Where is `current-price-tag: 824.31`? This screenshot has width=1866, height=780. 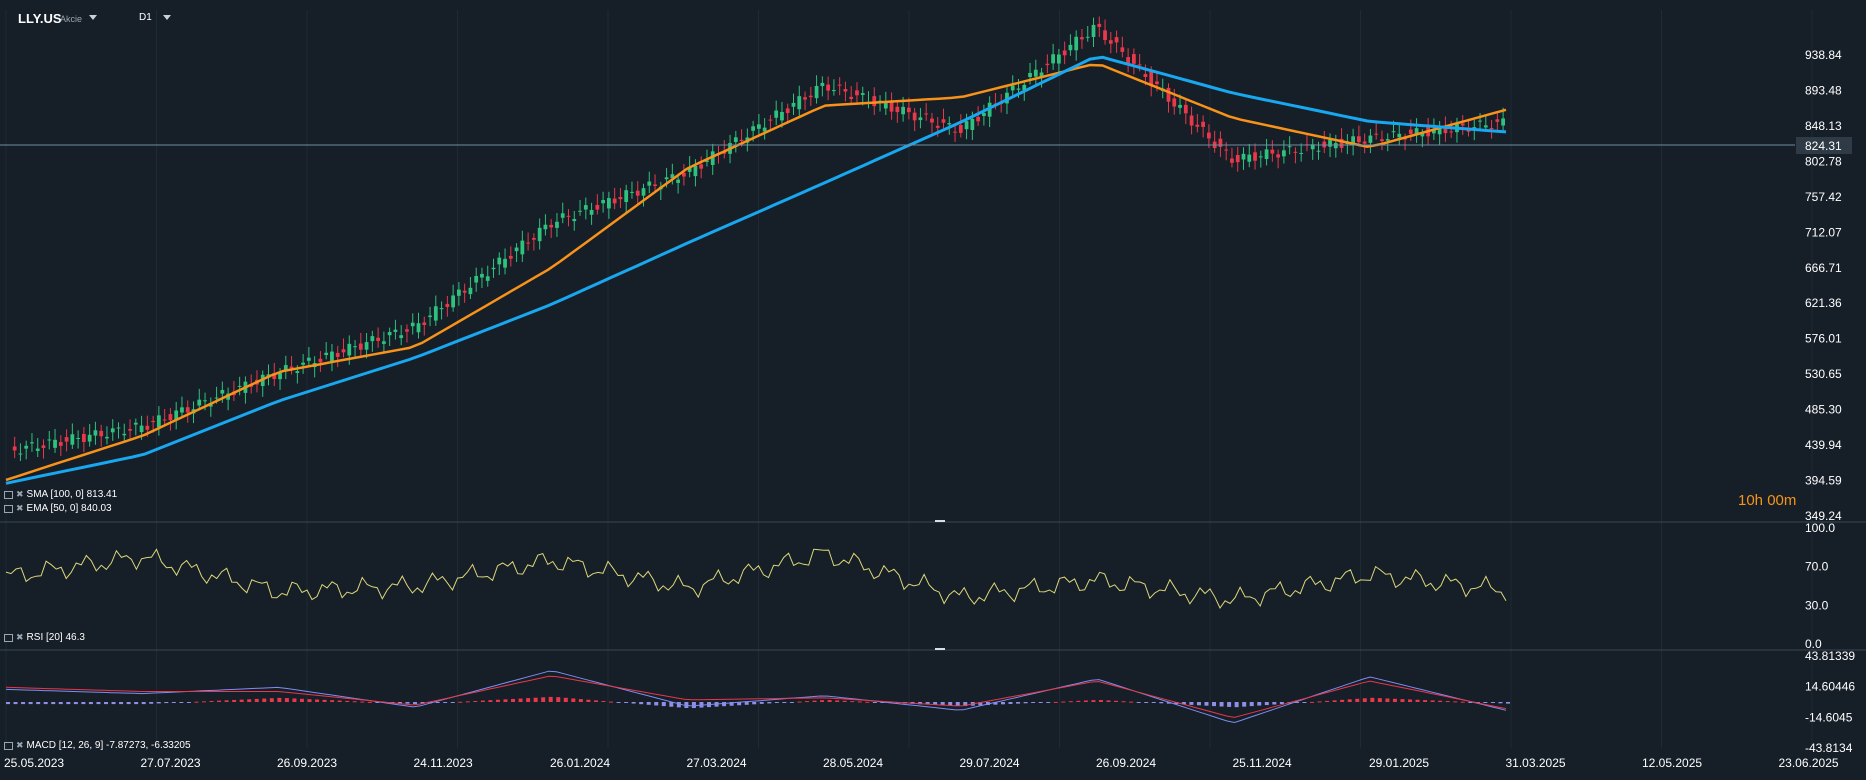 current-price-tag: 824.31 is located at coordinates (1824, 145).